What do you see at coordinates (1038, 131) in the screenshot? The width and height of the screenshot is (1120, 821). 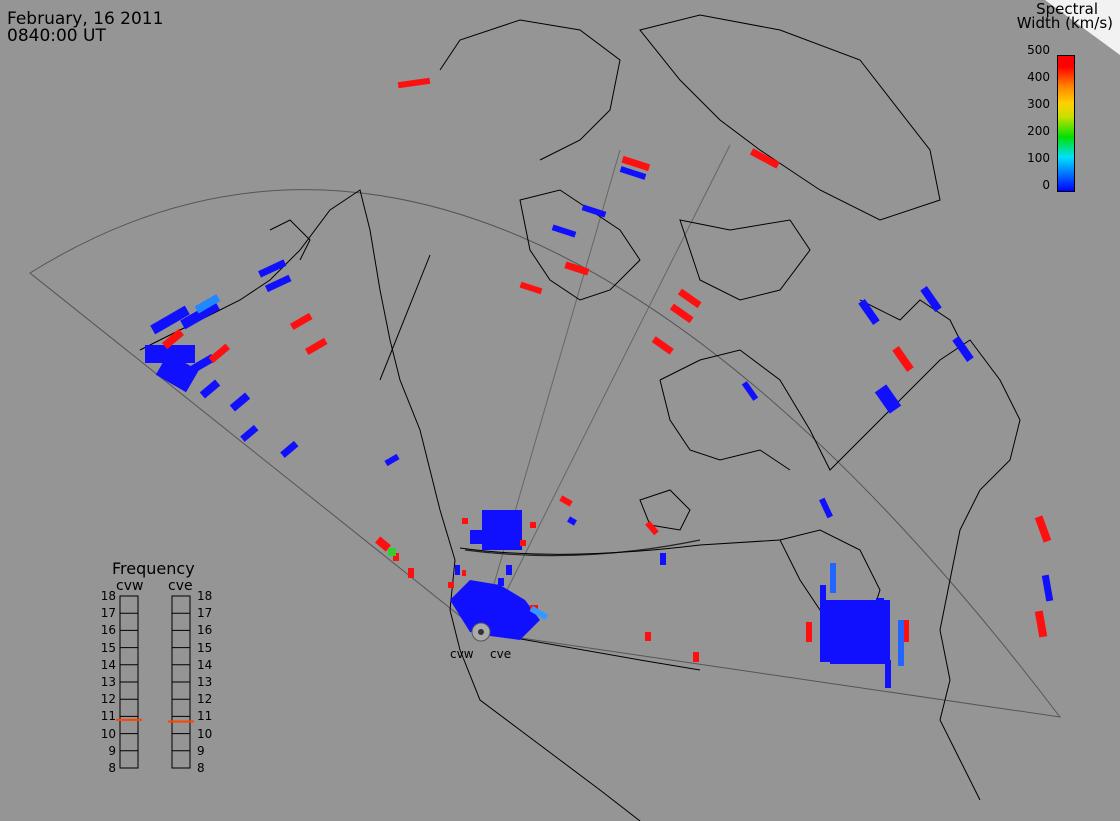 I see `colorbar-tick: 200` at bounding box center [1038, 131].